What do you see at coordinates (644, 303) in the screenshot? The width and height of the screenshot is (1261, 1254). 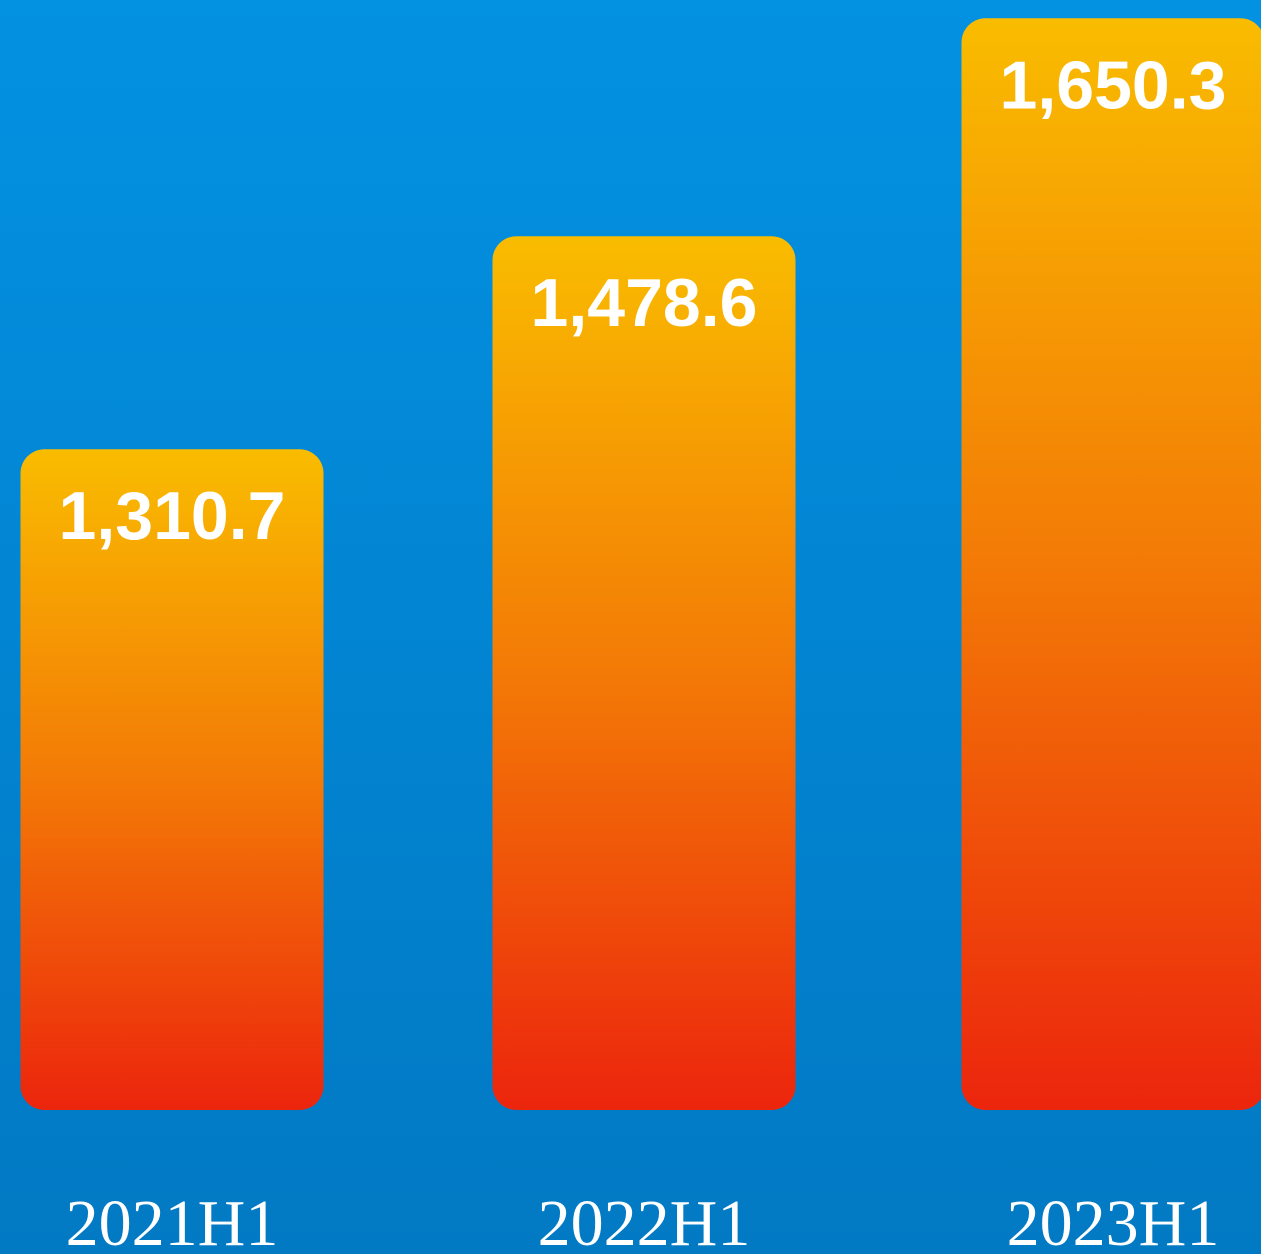 I see `value-label: 1,478.6` at bounding box center [644, 303].